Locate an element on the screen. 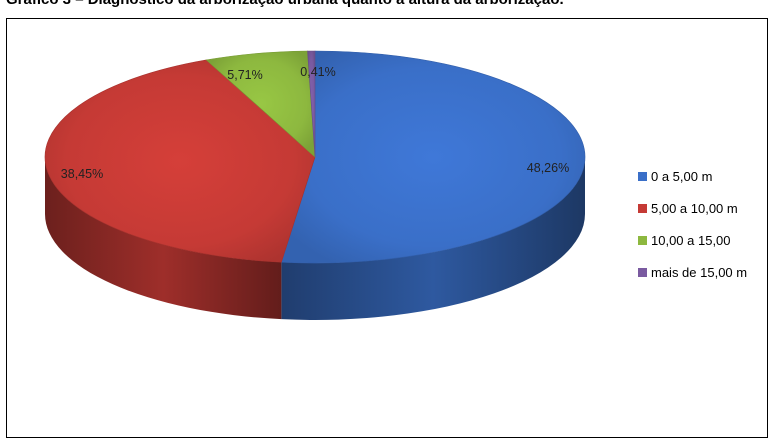 The width and height of the screenshot is (772, 438). legend-item: 10,00 a 15,00 is located at coordinates (692, 240).